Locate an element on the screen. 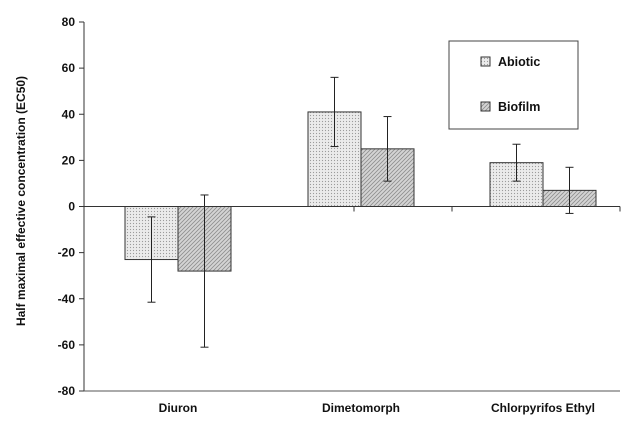  legend-box is located at coordinates (513, 85).